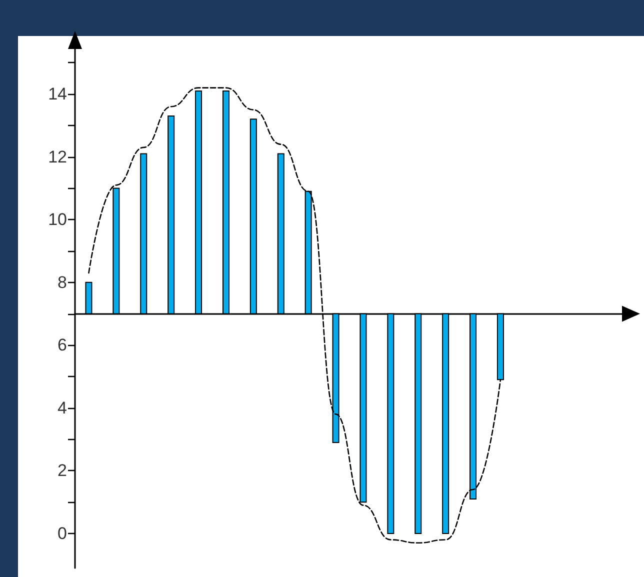 The width and height of the screenshot is (644, 577). I want to click on y-tick-label: 14, so click(57, 94).